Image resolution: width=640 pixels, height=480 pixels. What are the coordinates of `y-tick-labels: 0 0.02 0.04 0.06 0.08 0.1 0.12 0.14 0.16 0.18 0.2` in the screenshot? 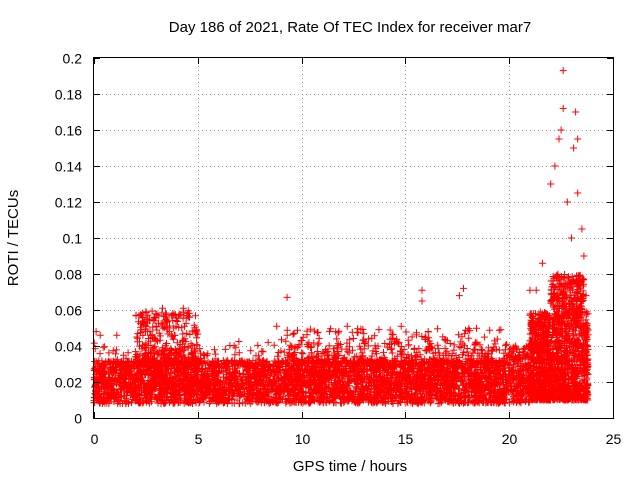 It's located at (68, 239).